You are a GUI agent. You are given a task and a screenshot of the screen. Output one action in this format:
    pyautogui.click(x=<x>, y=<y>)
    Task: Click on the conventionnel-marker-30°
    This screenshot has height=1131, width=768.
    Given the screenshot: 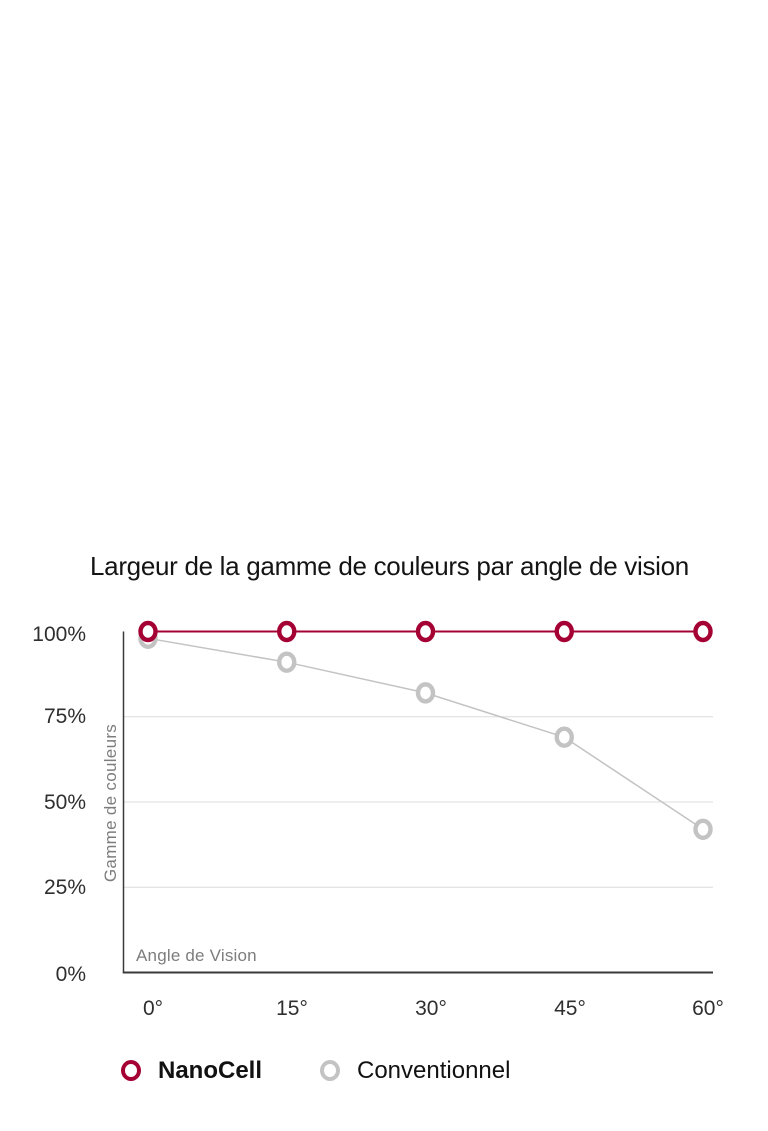 What is the action you would take?
    pyautogui.click(x=425, y=693)
    